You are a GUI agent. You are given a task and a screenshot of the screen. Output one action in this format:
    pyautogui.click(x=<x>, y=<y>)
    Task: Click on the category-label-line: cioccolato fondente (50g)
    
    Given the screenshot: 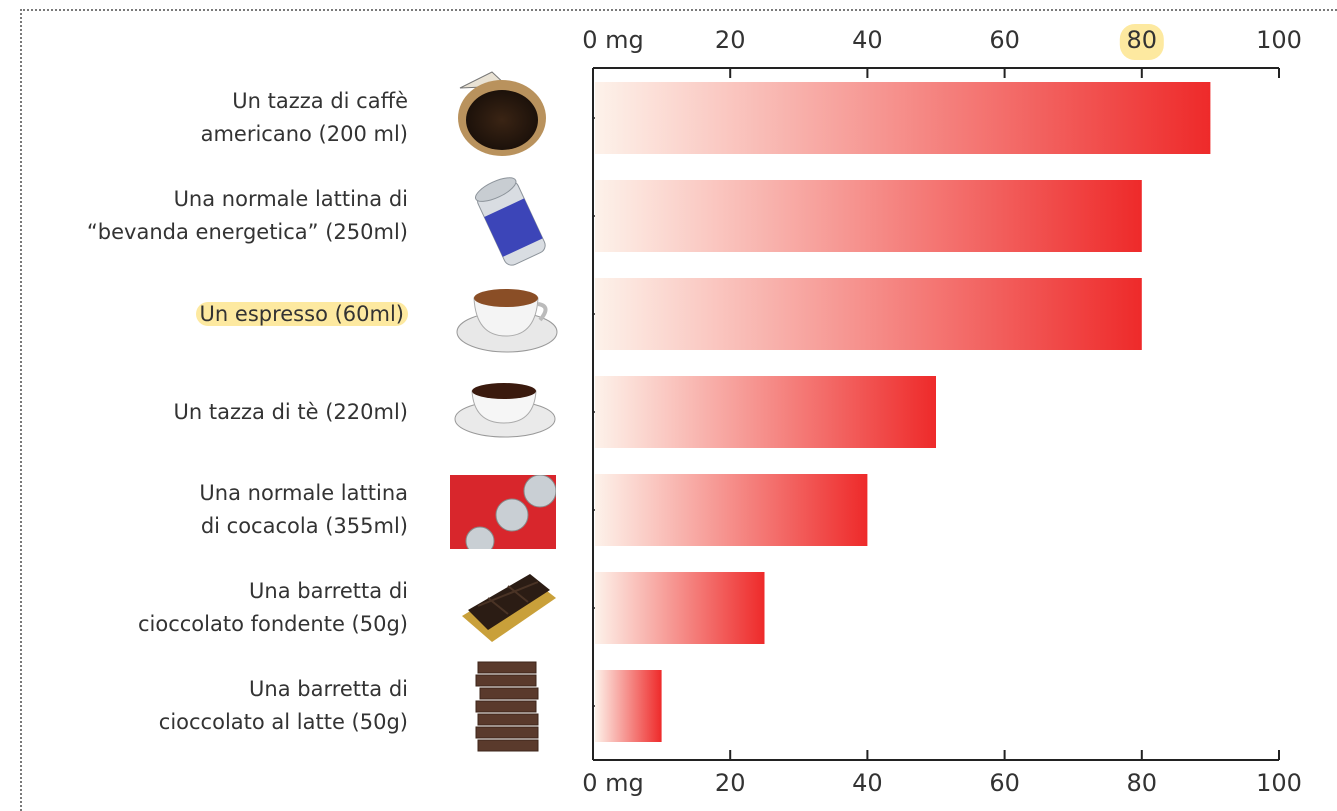 What is the action you would take?
    pyautogui.click(x=272, y=624)
    